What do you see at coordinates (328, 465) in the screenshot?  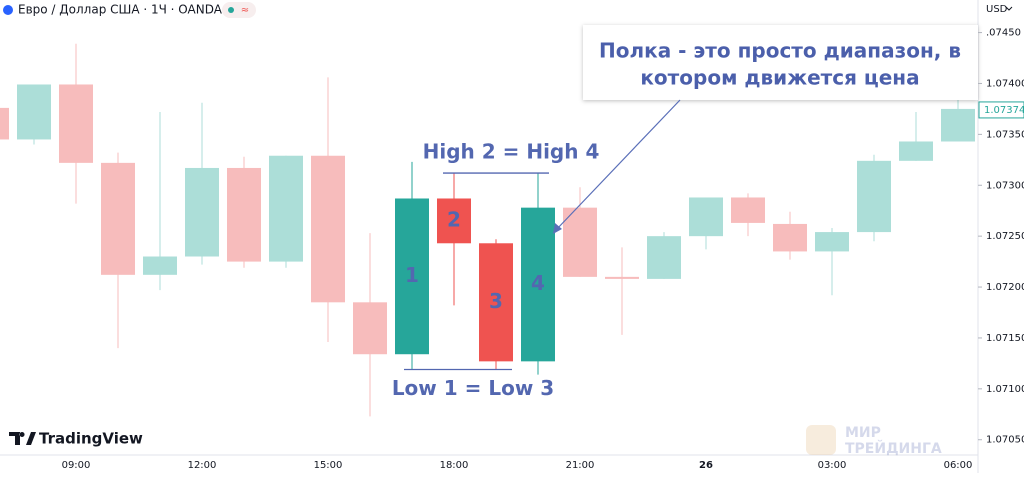 I see `x-tick-label: 15:00` at bounding box center [328, 465].